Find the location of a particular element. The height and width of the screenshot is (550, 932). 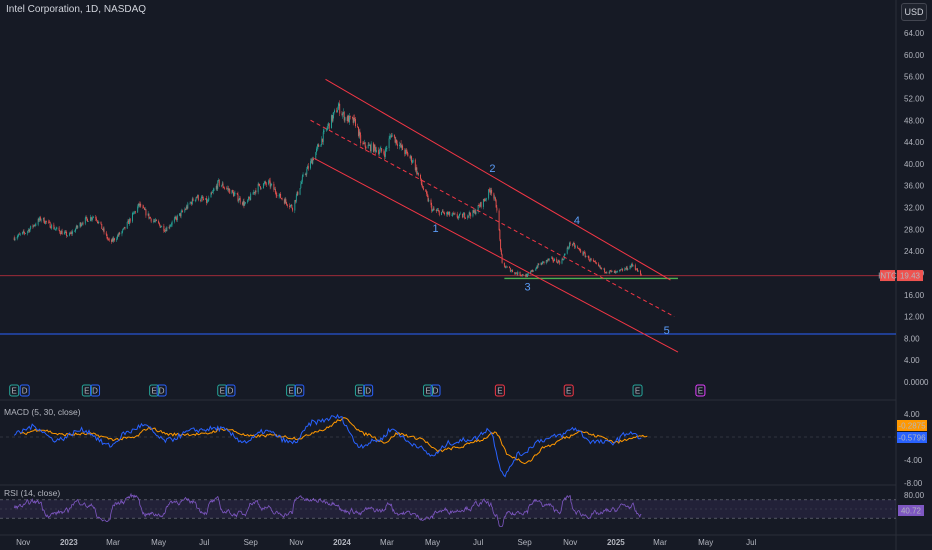

time-tick: 2023 is located at coordinates (69, 542).